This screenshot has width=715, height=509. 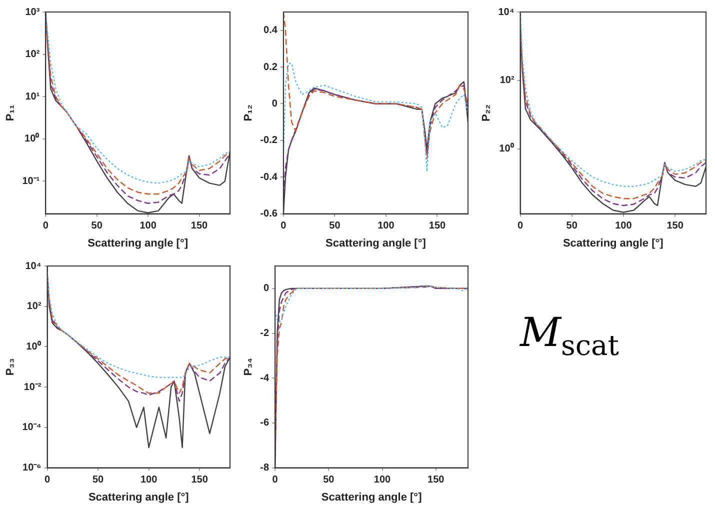 What do you see at coordinates (32, 468) in the screenshot?
I see `y-tick-label: 10⁻⁶` at bounding box center [32, 468].